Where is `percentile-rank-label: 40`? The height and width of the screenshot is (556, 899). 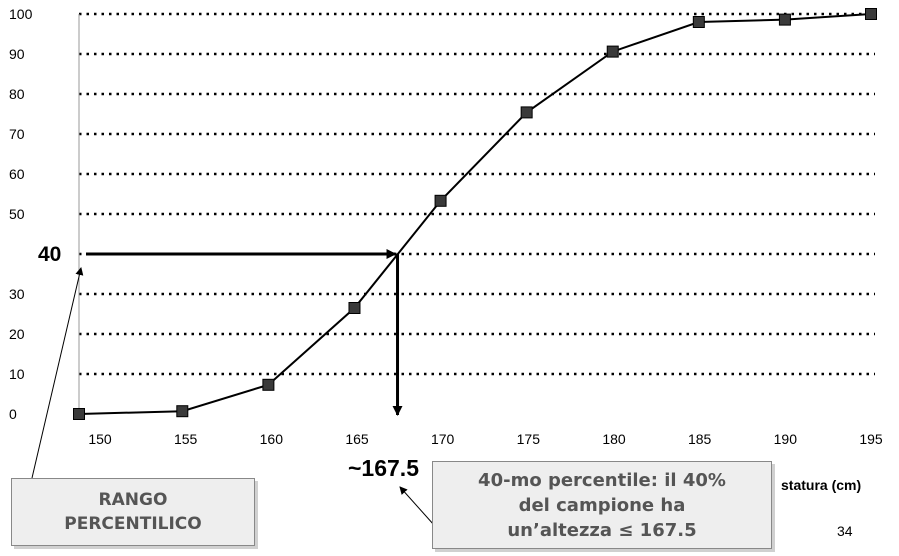 percentile-rank-label: 40 is located at coordinates (50, 254).